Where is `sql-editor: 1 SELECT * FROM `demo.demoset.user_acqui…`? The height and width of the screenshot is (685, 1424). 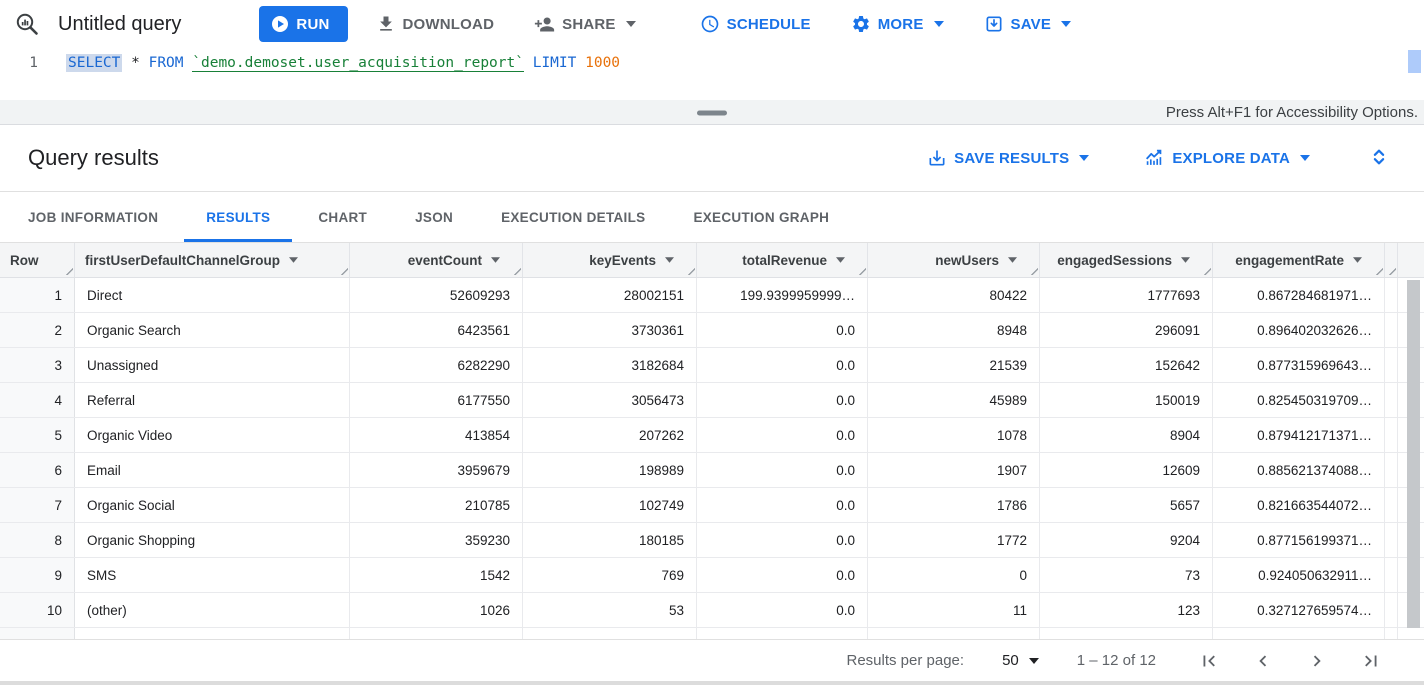
sql-editor: 1 SELECT * FROM `demo.demoset.user_acqui… is located at coordinates (712, 74).